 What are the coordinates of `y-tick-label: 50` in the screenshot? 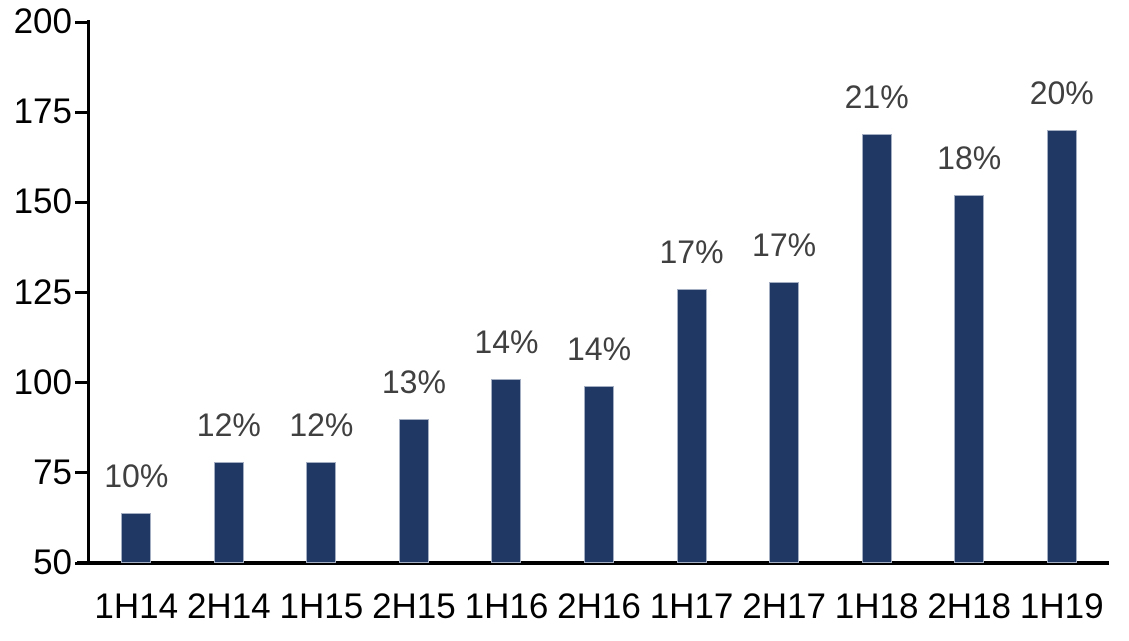 It's located at (52, 562).